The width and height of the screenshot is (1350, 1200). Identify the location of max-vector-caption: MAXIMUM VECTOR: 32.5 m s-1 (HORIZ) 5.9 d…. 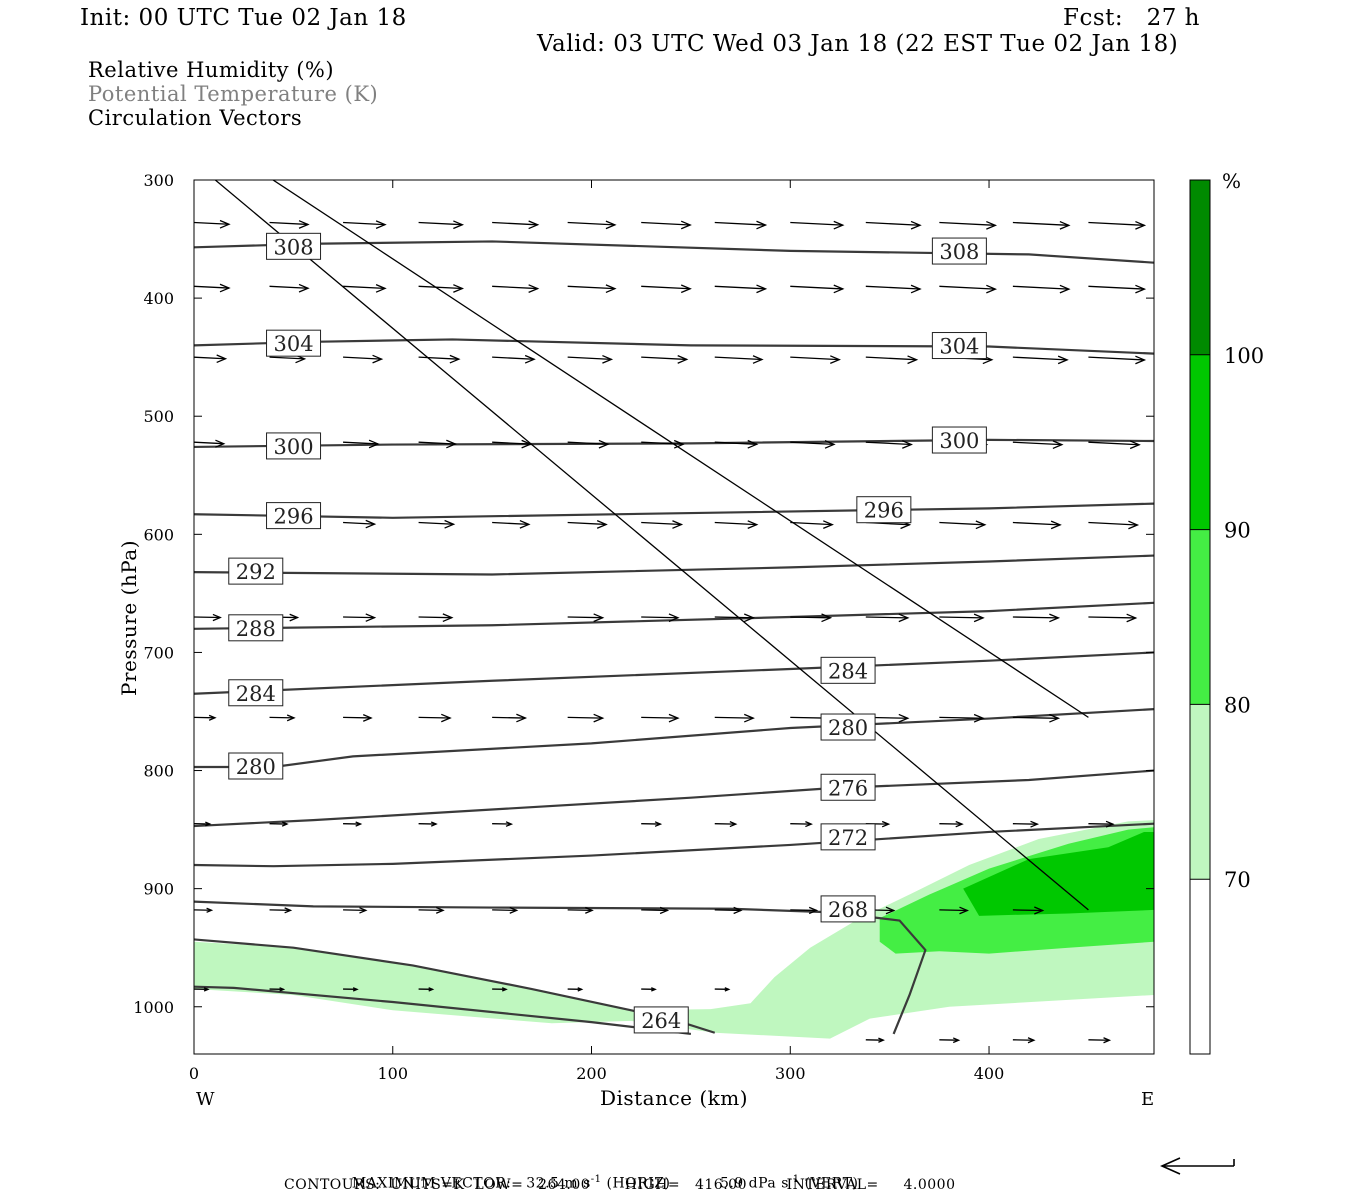
(600, 1175).